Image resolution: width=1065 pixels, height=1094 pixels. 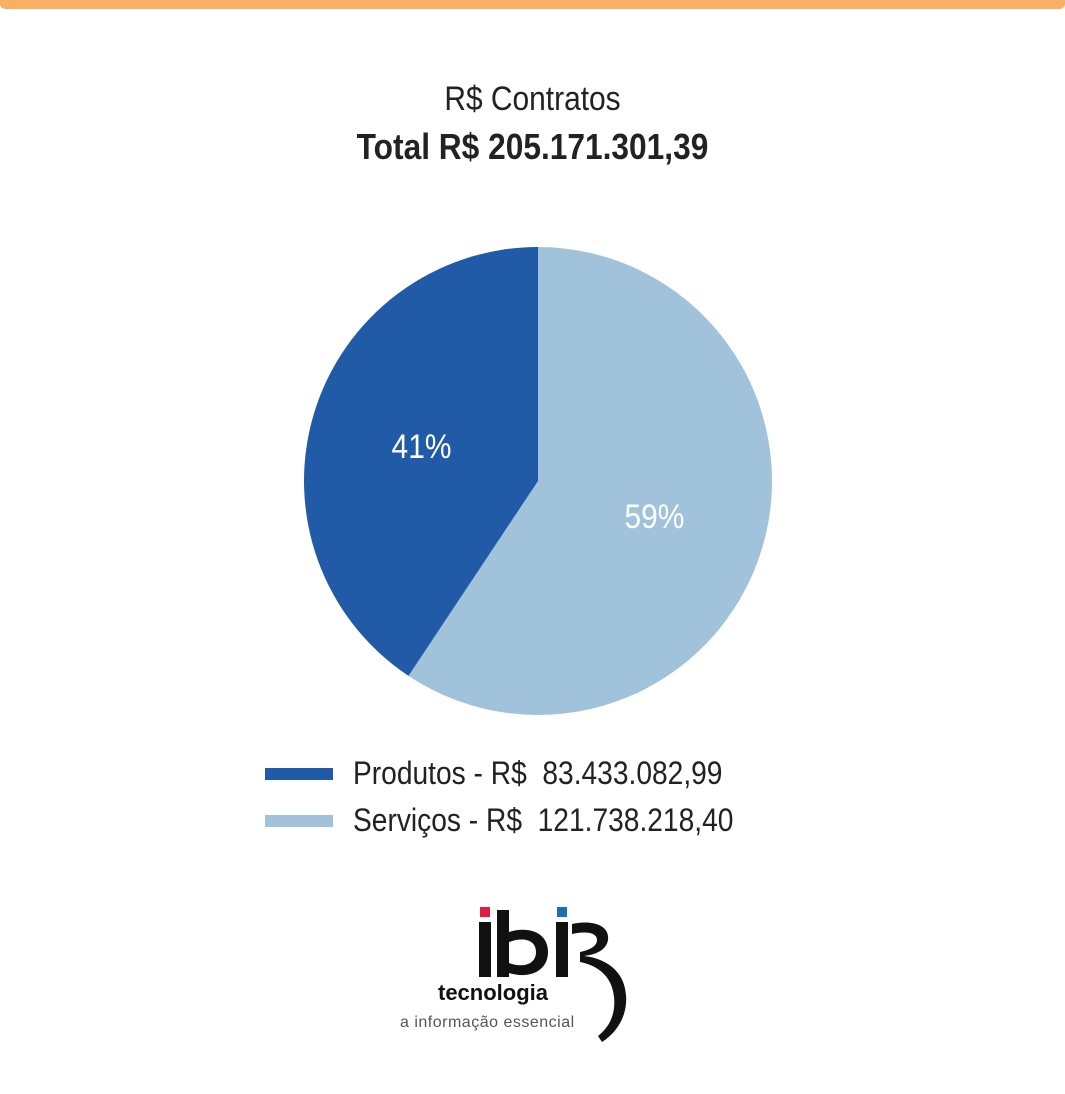 I want to click on logo-swirl, so click(x=599, y=982).